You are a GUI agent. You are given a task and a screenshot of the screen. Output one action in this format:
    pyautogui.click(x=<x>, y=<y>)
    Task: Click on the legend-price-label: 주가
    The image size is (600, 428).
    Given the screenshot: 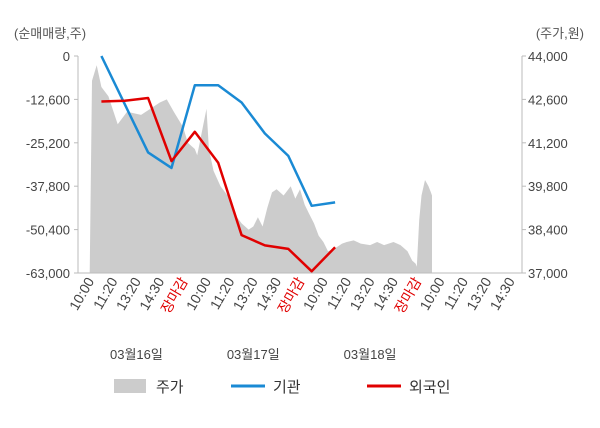 What is the action you would take?
    pyautogui.click(x=170, y=387)
    